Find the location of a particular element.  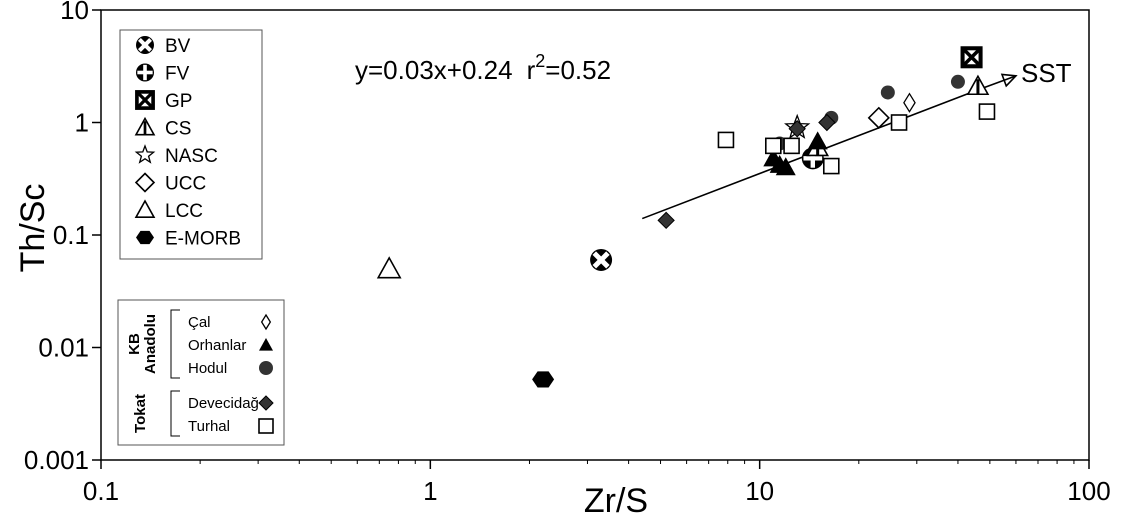

legend-label-turhal: Turhal is located at coordinates (209, 426).